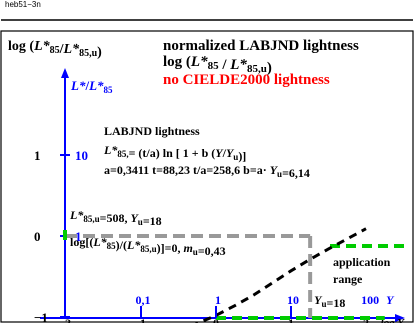 Image resolution: width=415 pixels, height=323 pixels. What do you see at coordinates (152, 131) in the screenshot?
I see `info-line-1: LABJND lightness` at bounding box center [152, 131].